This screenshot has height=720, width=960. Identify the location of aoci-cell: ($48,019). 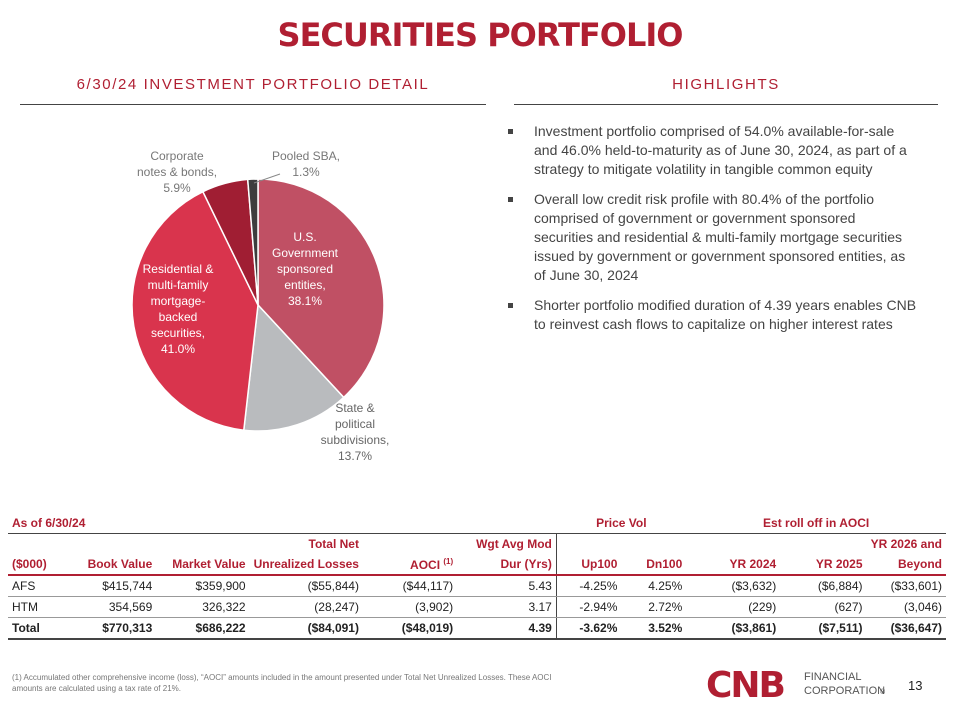
(410, 628).